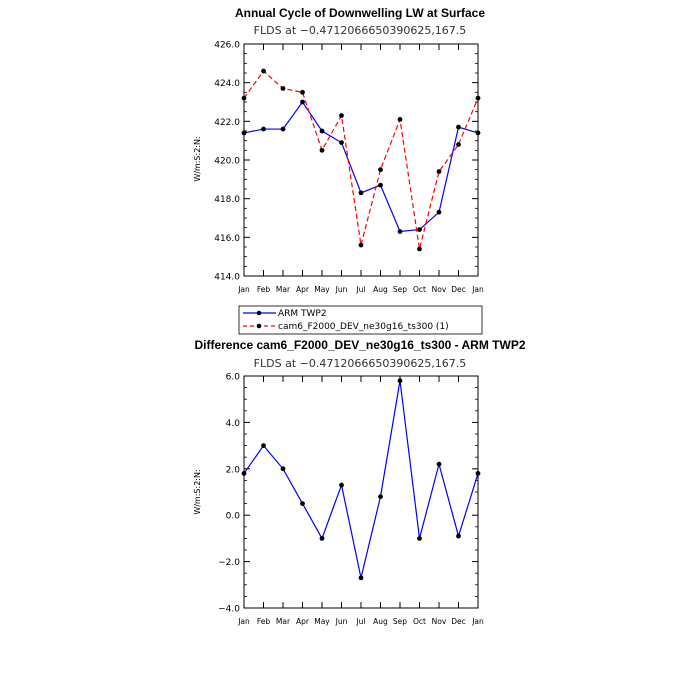  What do you see at coordinates (227, 239) in the screenshot?
I see `y-tick-label: 416.0` at bounding box center [227, 239].